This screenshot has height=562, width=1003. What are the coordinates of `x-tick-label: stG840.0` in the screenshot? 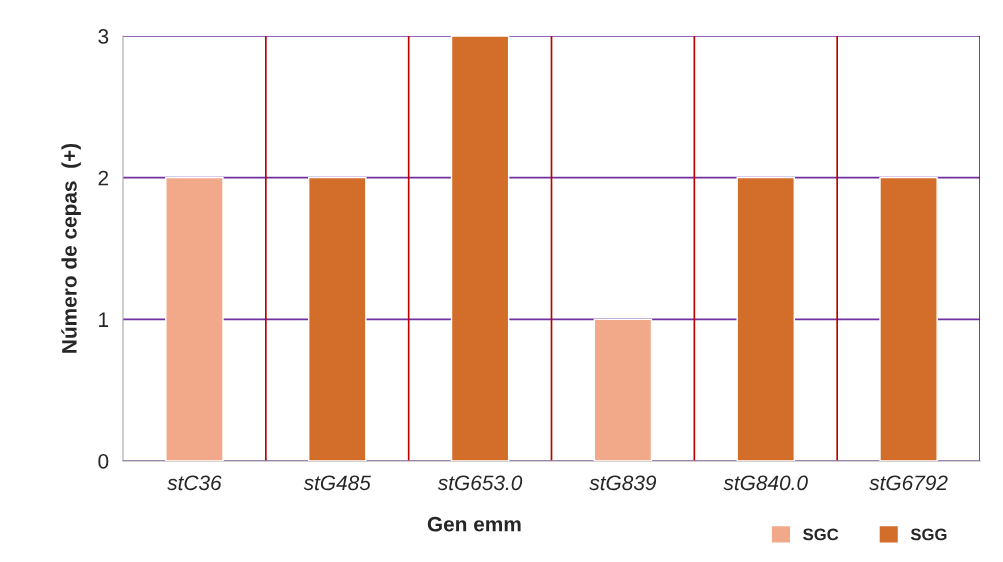 It's located at (765, 483).